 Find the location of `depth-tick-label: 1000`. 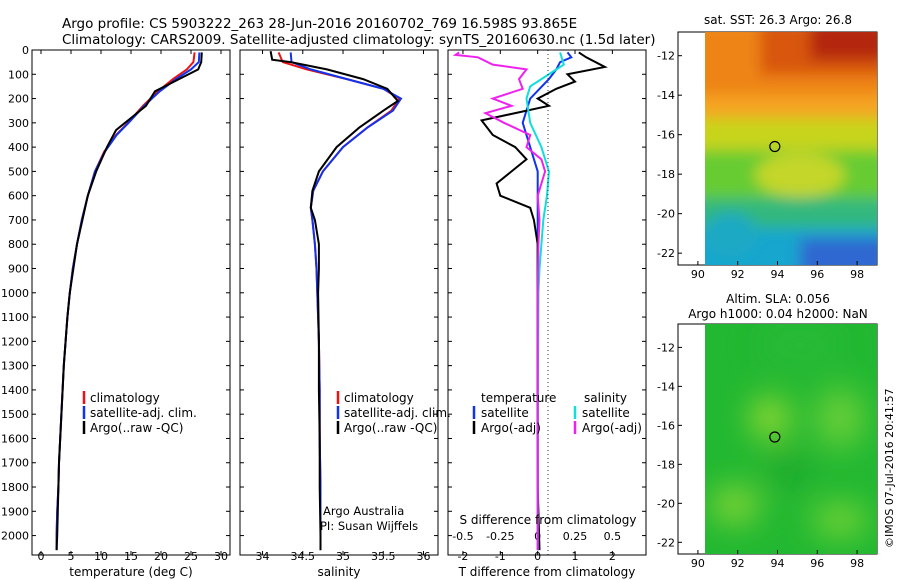

depth-tick-label: 1000 is located at coordinates (15, 293).